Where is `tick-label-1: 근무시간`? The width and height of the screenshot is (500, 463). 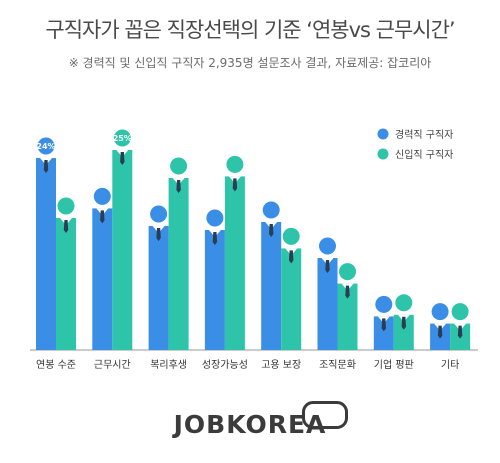 tick-label-1: 근무시간 is located at coordinates (112, 365).